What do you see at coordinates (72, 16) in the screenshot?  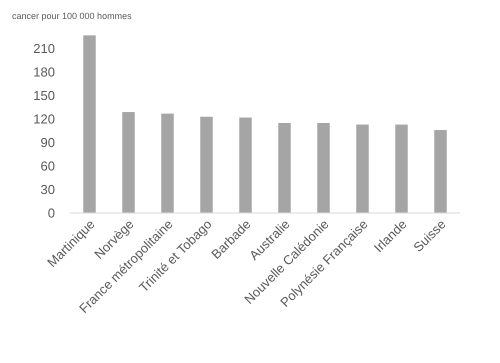 I see `y-axis-title: cancer pour 100 000 hommes` at bounding box center [72, 16].